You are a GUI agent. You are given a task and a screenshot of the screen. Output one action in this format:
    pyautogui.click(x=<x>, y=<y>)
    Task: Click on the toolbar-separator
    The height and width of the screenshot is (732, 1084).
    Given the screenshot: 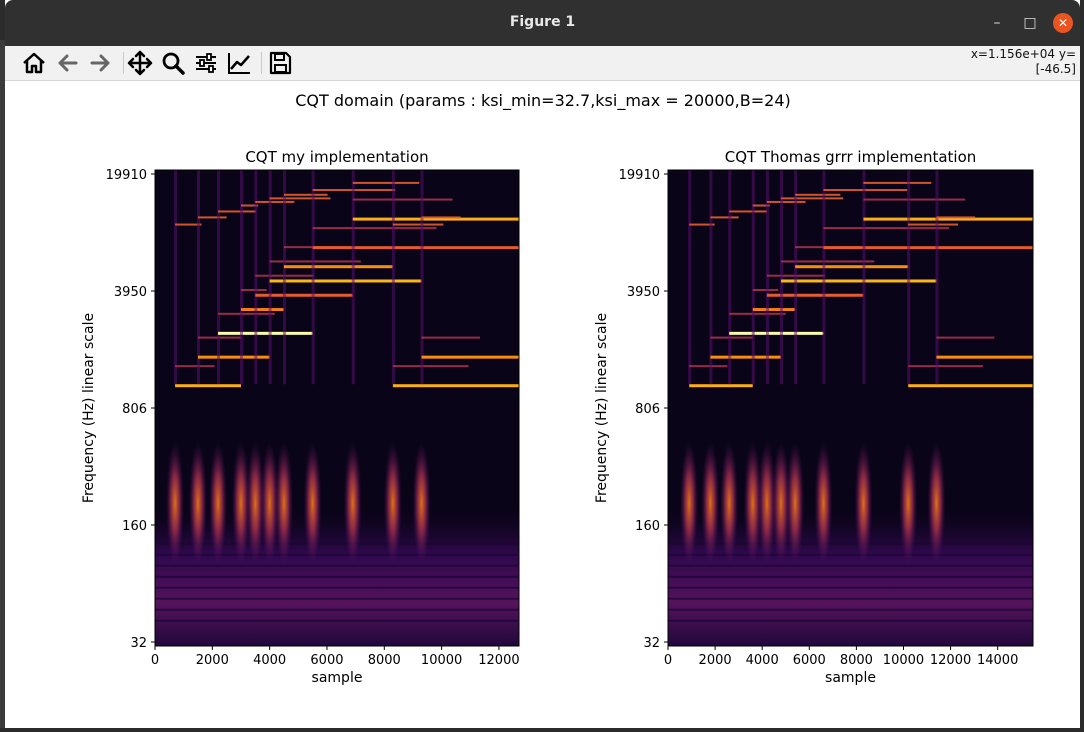 What is the action you would take?
    pyautogui.click(x=123, y=63)
    